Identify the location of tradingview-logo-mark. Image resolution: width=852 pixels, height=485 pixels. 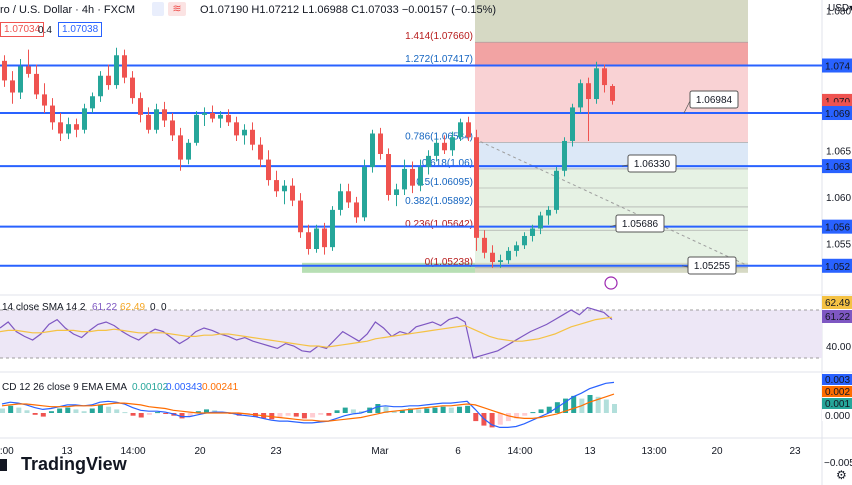
(8, 465).